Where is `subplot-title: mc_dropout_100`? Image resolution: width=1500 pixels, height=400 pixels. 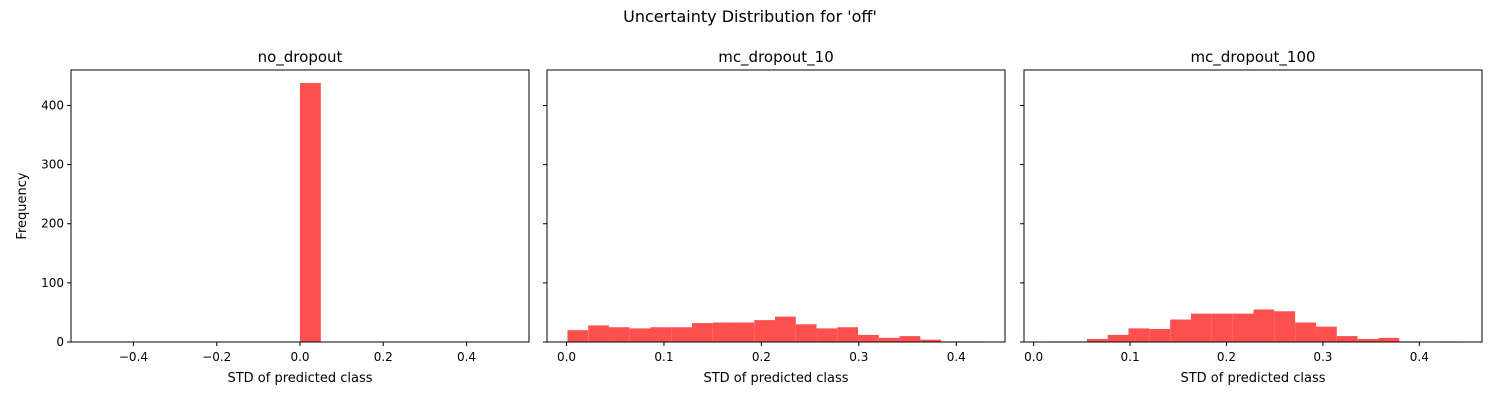
subplot-title: mc_dropout_100 is located at coordinates (1252, 57).